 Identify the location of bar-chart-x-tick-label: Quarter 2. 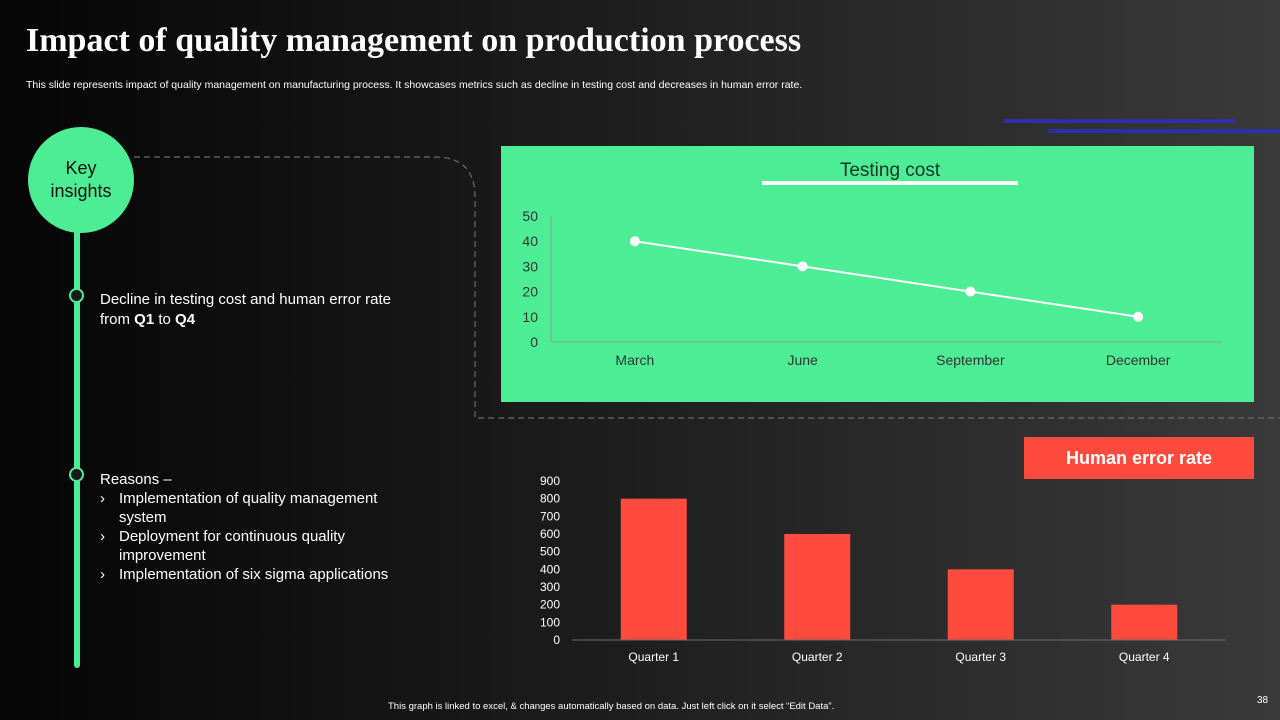
(817, 657).